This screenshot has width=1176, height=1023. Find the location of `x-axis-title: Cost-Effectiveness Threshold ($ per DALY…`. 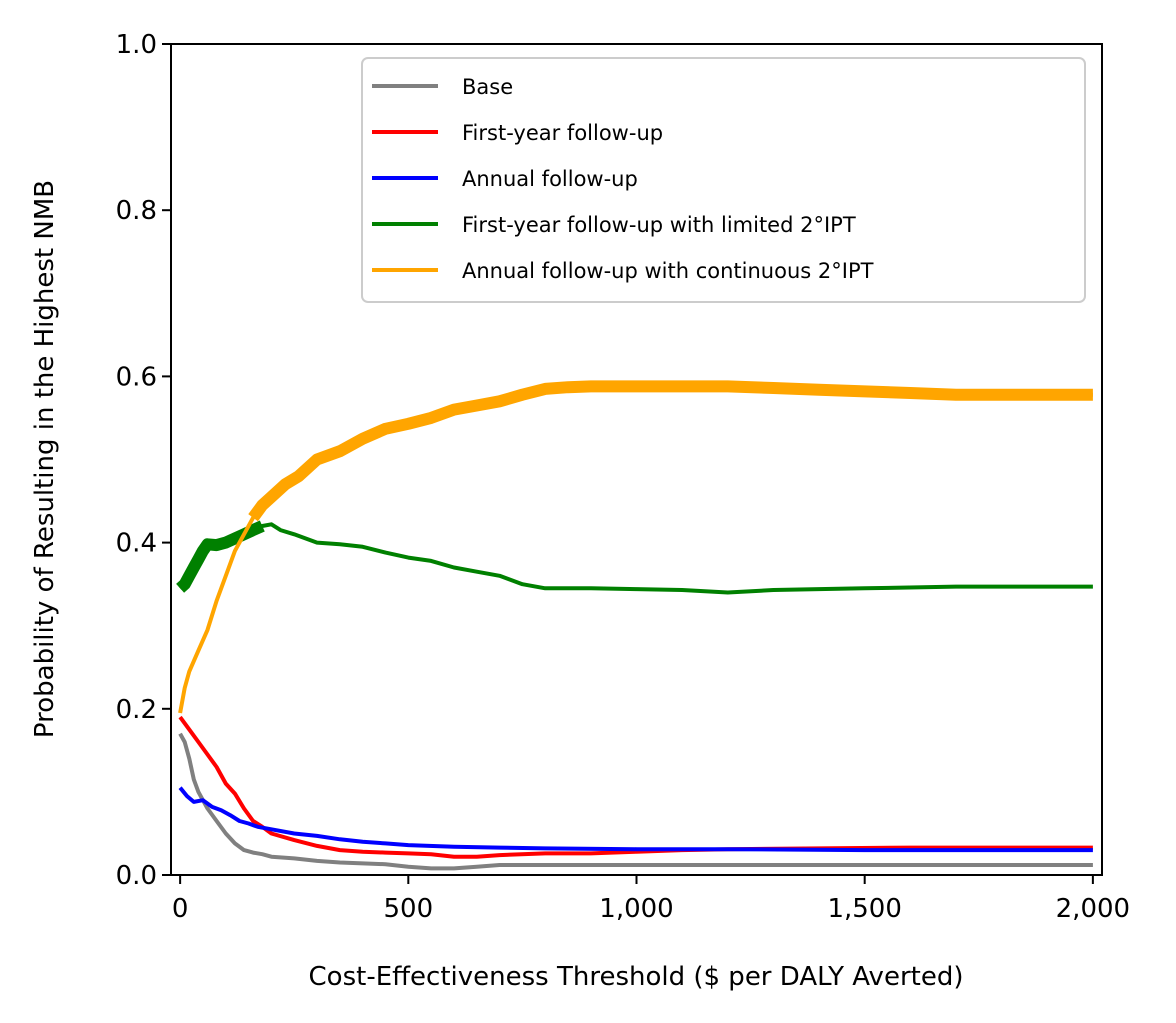

x-axis-title: Cost-Effectiveness Threshold ($ per DALY… is located at coordinates (636, 977).